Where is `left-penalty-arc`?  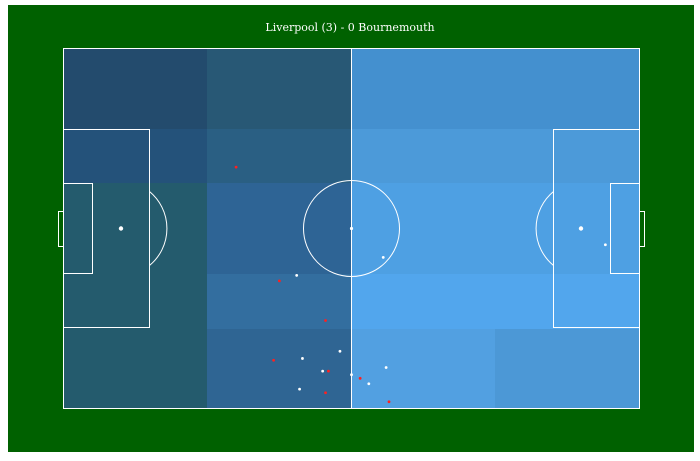
left-penalty-arc is located at coordinates (158, 228).